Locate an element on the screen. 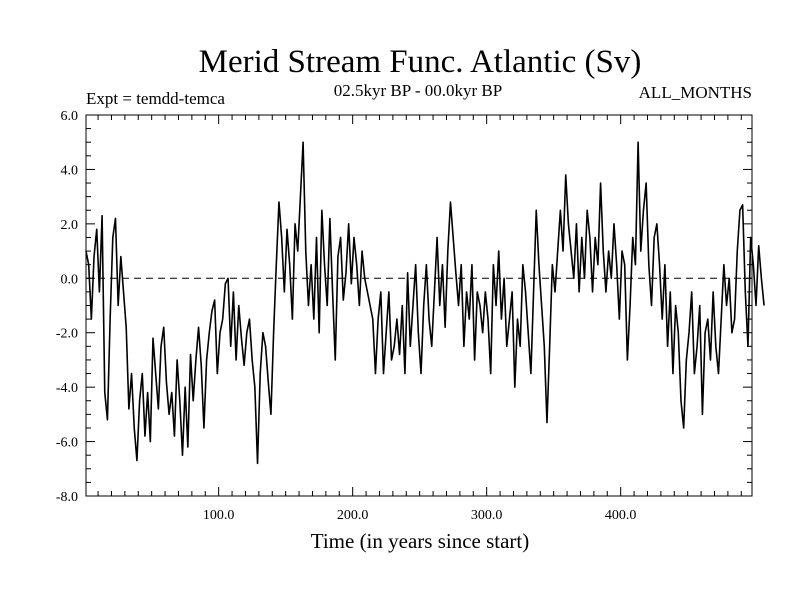 This screenshot has height=600, width=800. y-tick-label: -4.0 is located at coordinates (67, 388).